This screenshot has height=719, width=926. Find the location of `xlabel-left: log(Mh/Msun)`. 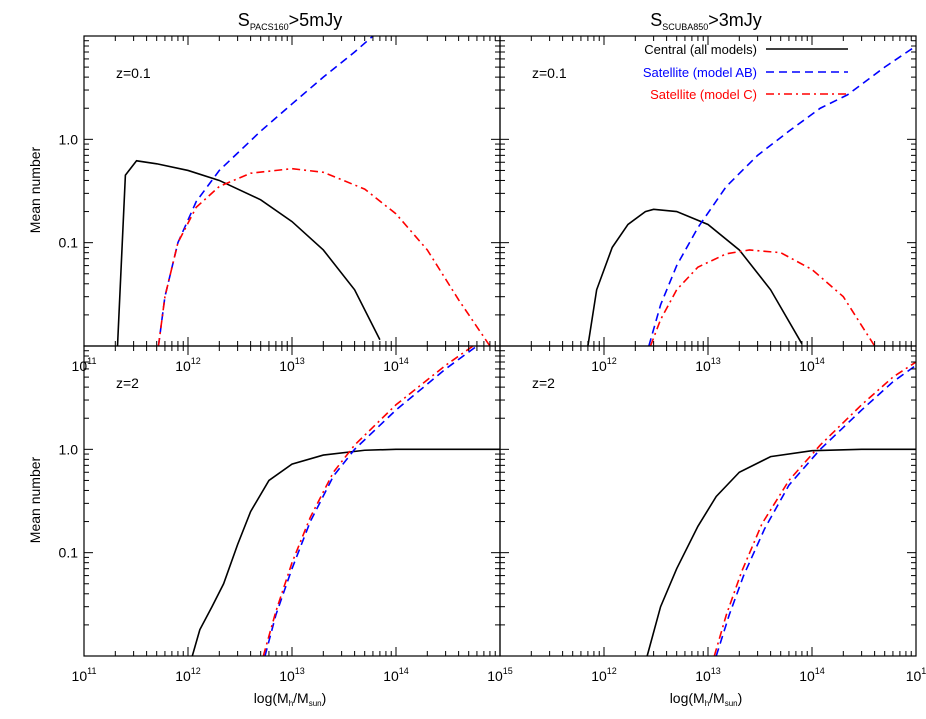

xlabel-left: log(Mh/Msun) is located at coordinates (290, 699).